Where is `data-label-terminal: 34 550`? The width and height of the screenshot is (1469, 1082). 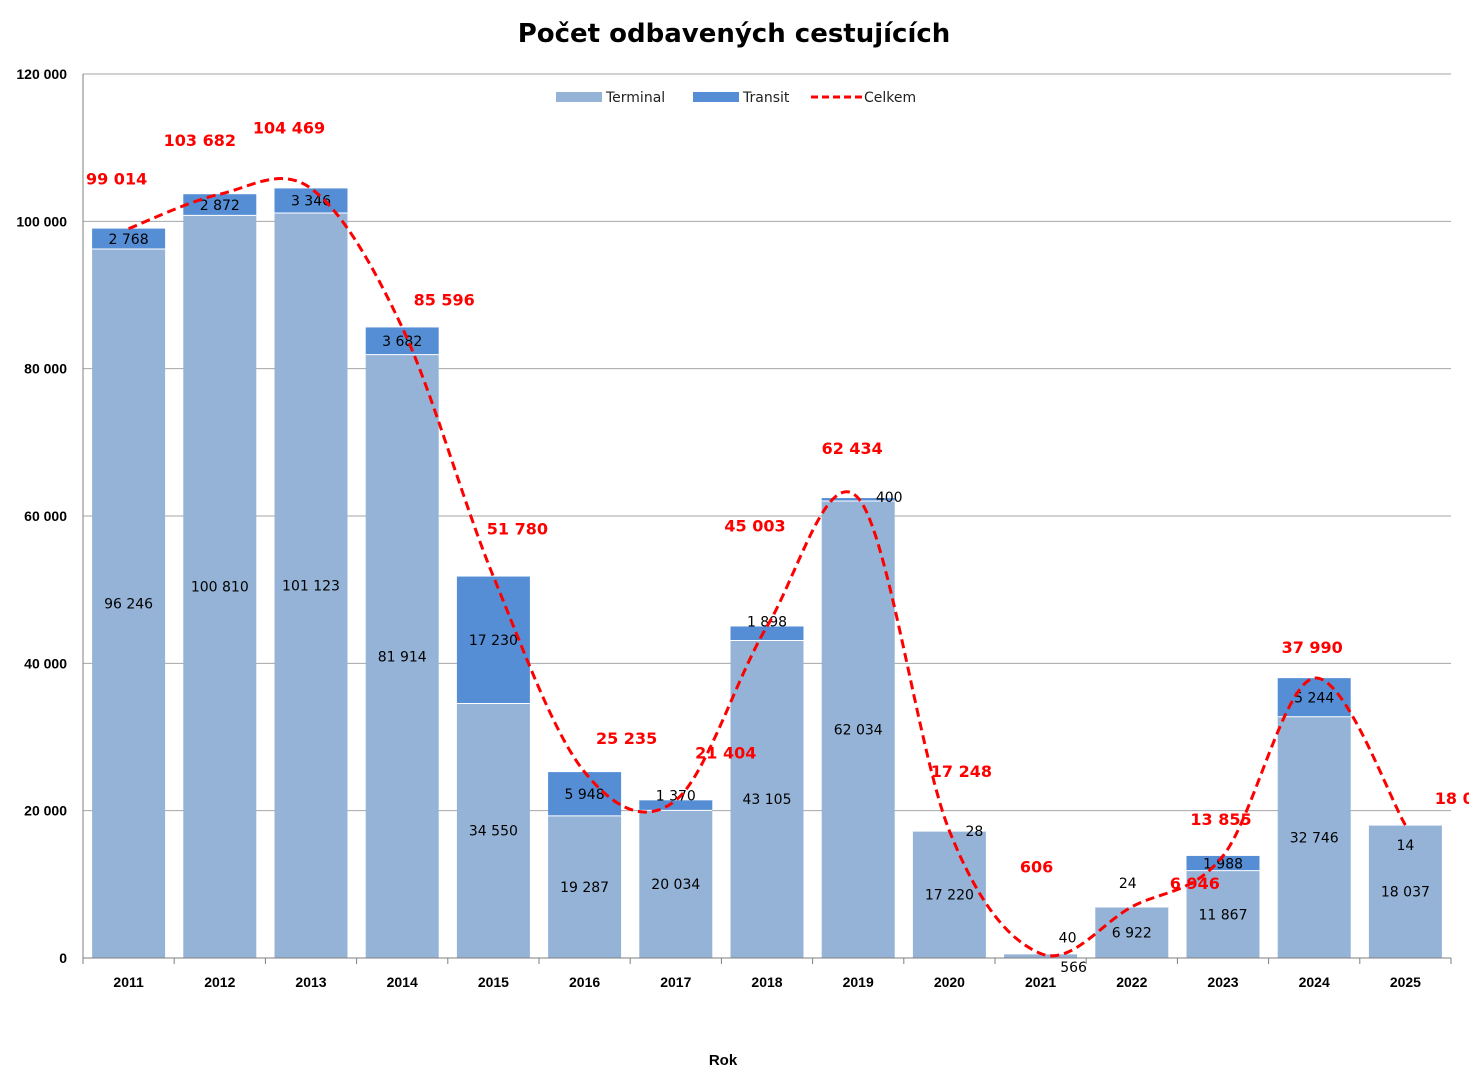
data-label-terminal: 34 550 is located at coordinates (493, 832).